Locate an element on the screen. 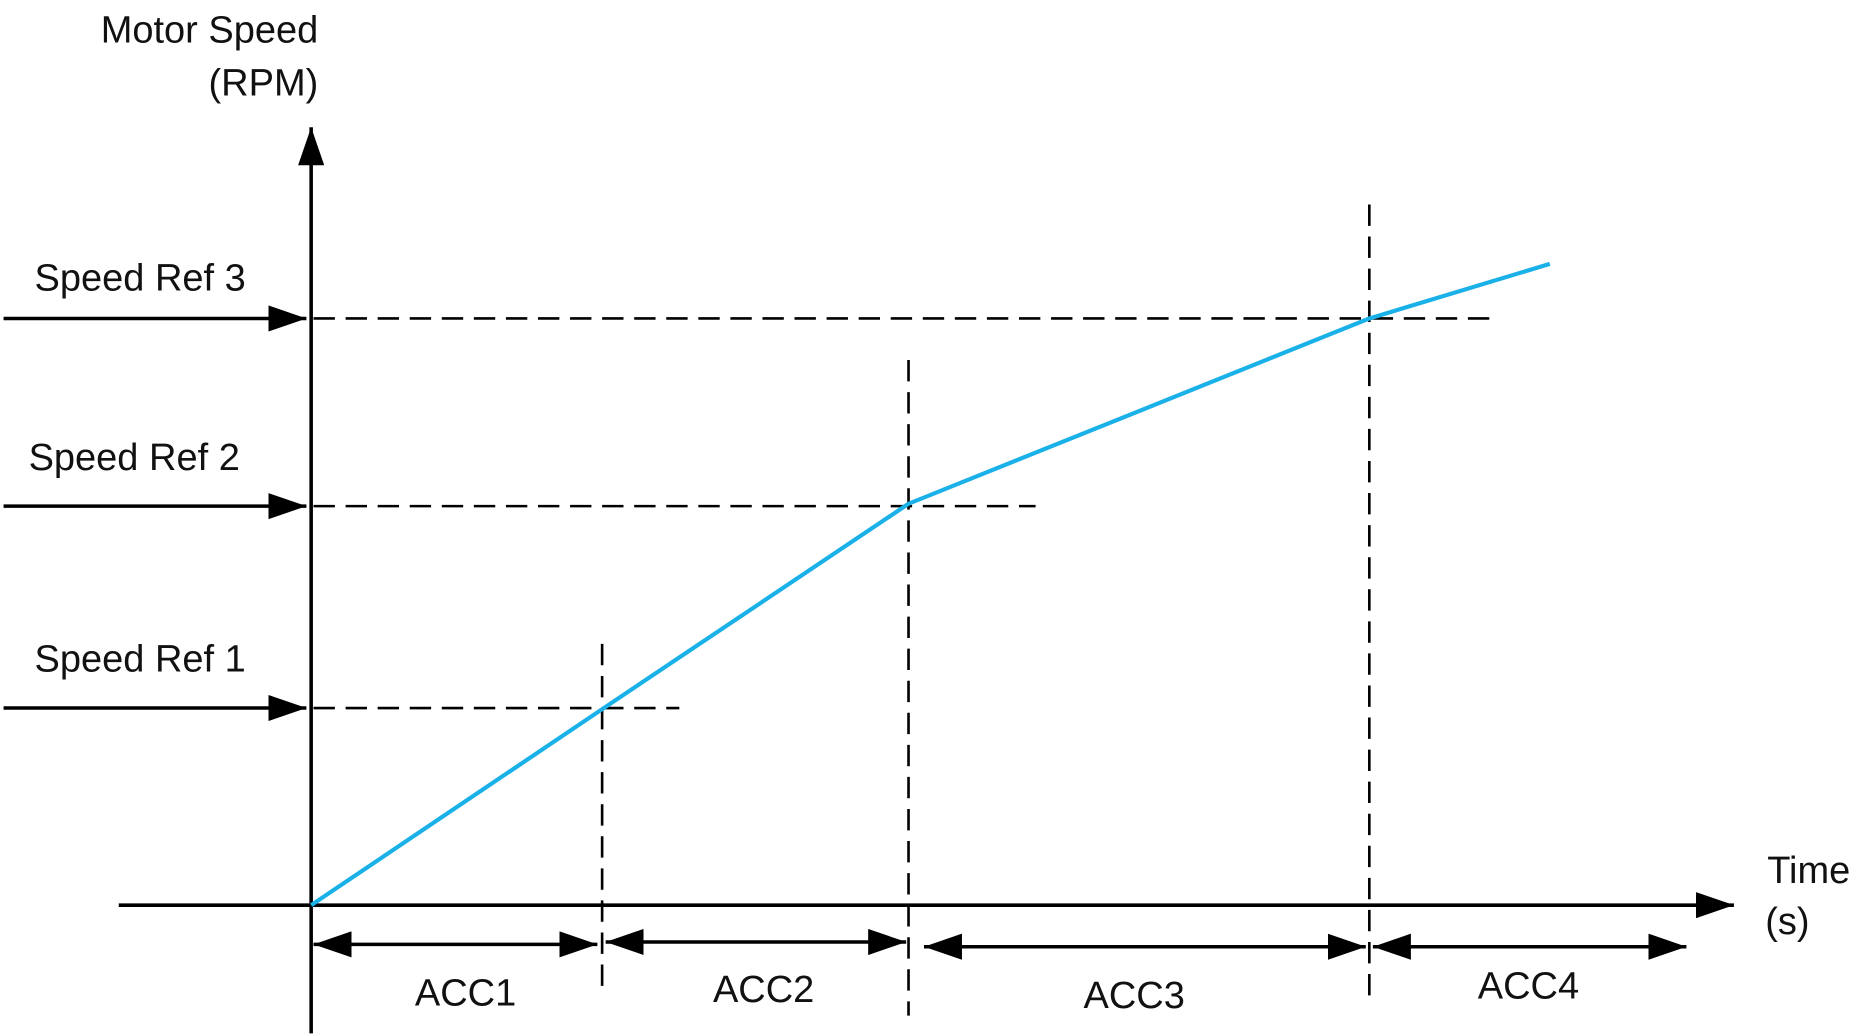  ref-label: Speed Ref 2 is located at coordinates (134, 458).